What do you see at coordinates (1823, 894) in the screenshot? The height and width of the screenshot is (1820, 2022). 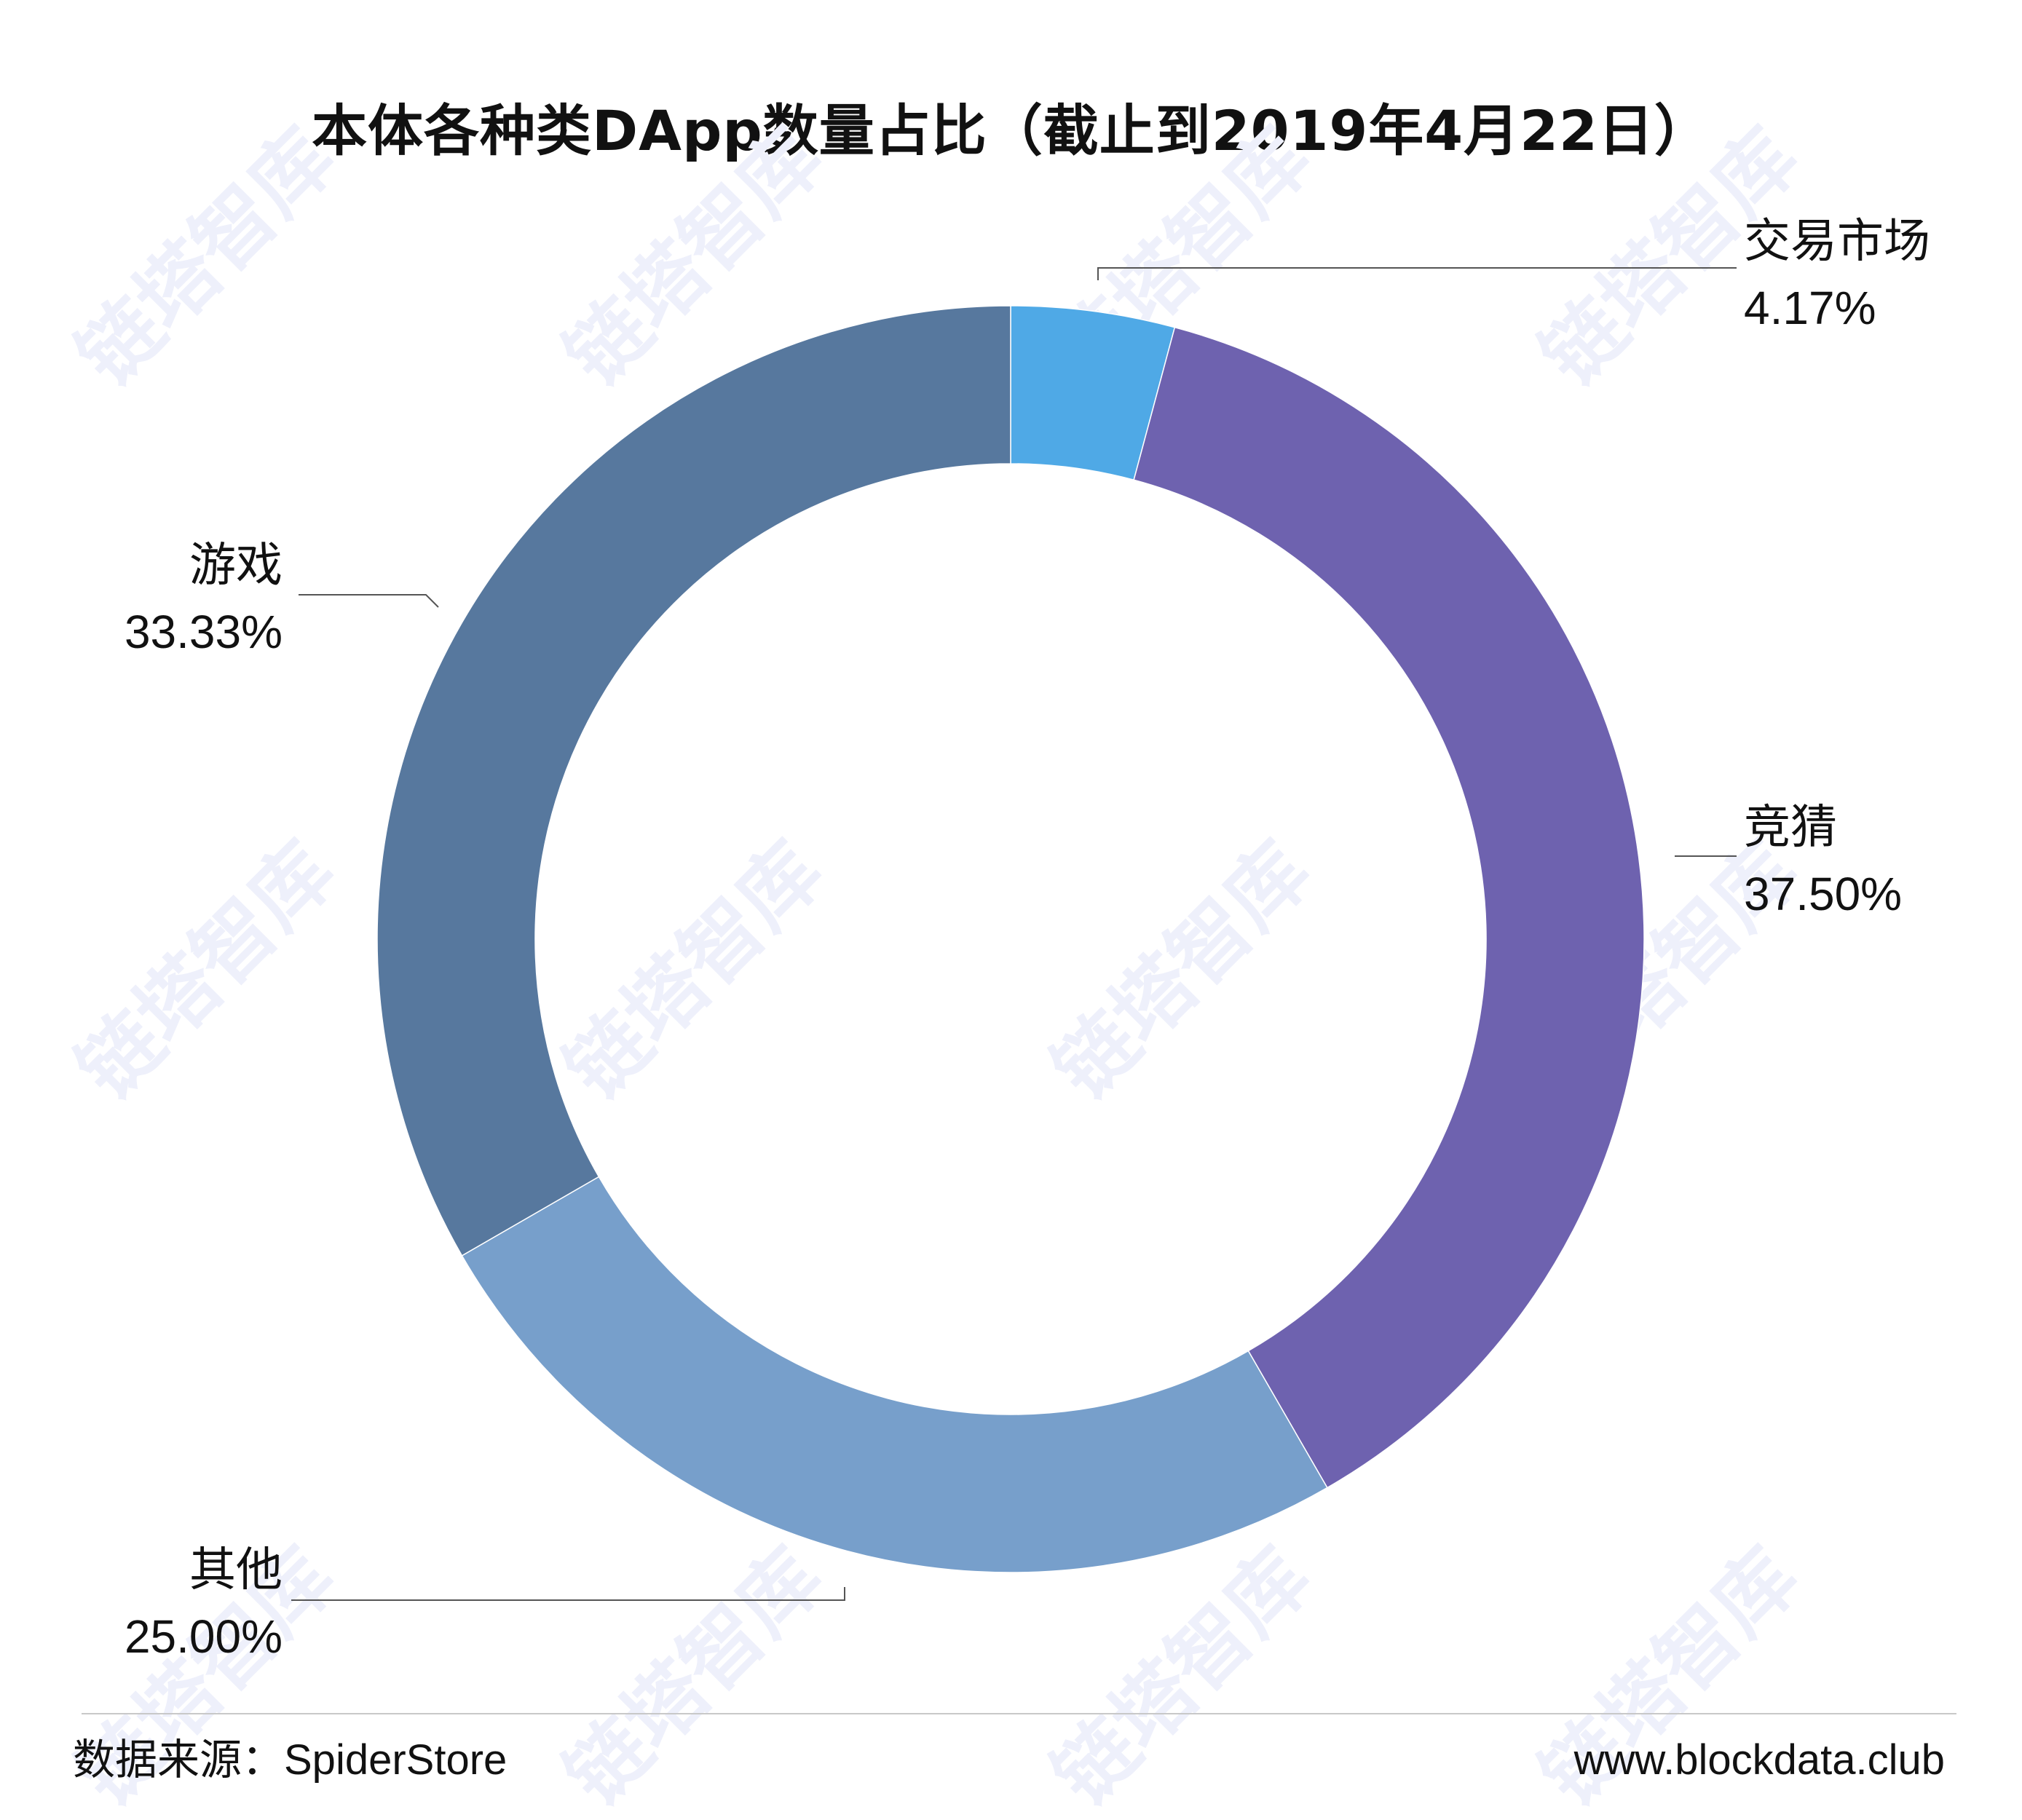 I see `slice-percent: 37.50%` at bounding box center [1823, 894].